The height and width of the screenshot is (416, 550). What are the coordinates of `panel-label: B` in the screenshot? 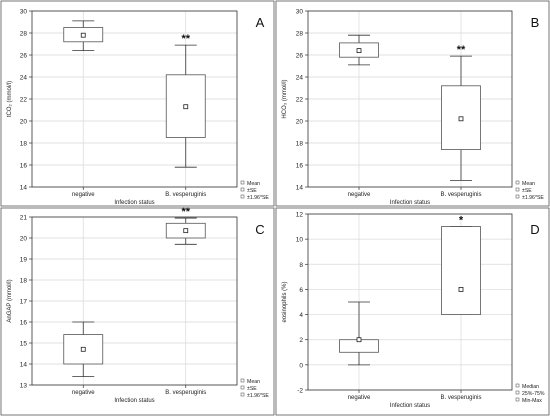 It's located at (535, 22).